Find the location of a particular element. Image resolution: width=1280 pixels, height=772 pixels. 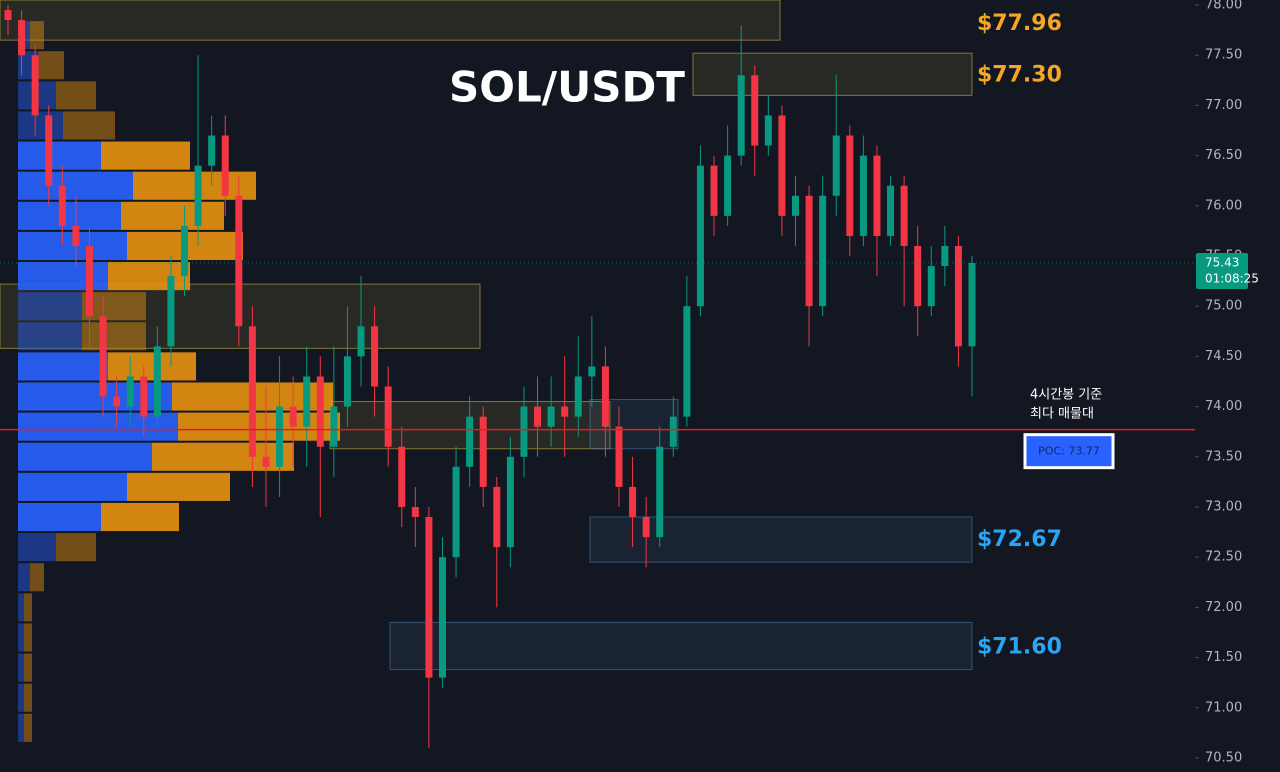

price-label: $72.67 is located at coordinates (1019, 539).